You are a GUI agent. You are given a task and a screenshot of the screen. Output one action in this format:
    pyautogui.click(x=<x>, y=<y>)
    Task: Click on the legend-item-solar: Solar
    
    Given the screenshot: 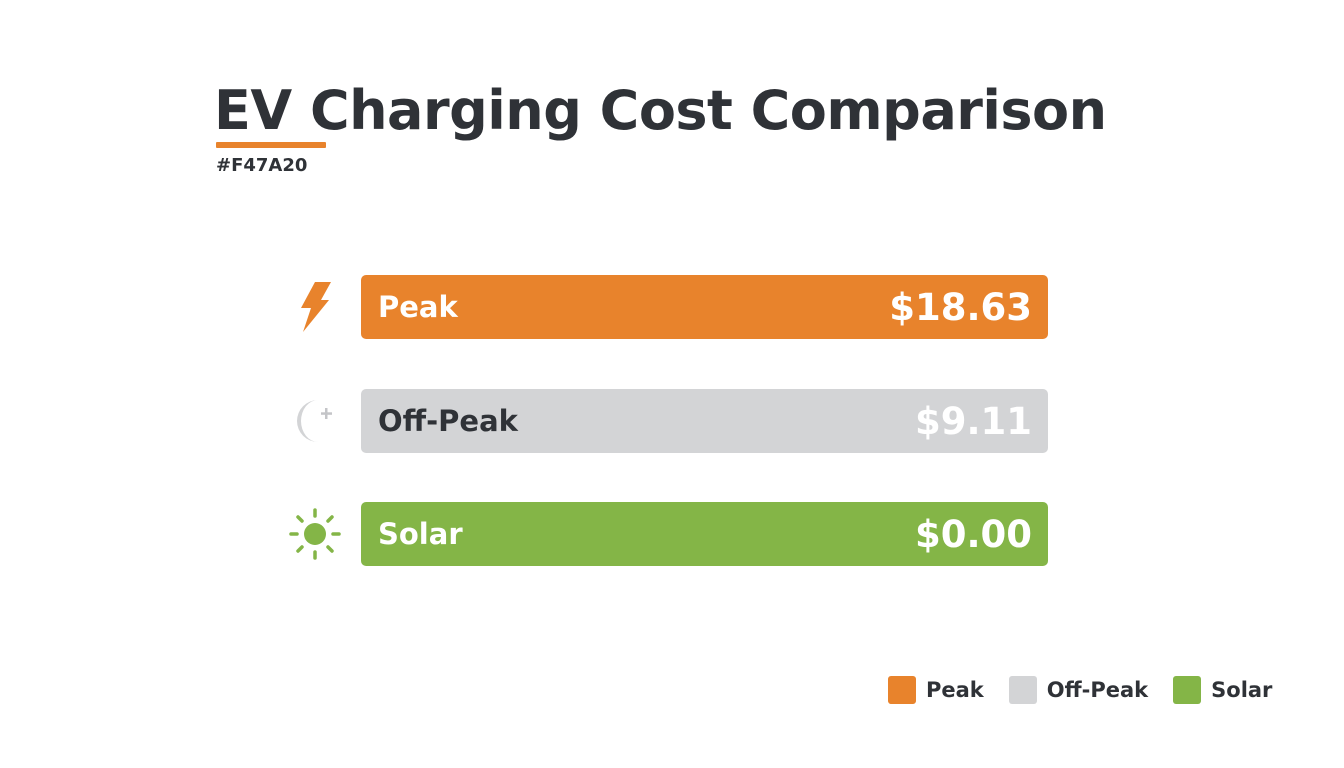 What is the action you would take?
    pyautogui.click(x=1222, y=690)
    